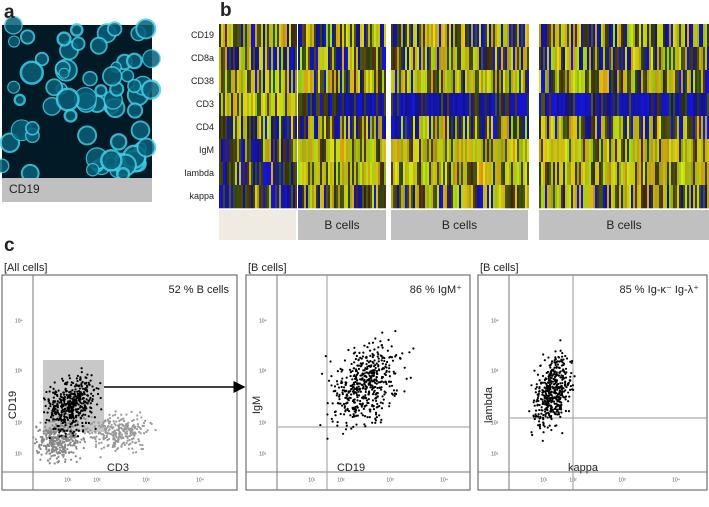  Describe the element at coordinates (206, 150) in the screenshot. I see `row-label: IgM` at that location.